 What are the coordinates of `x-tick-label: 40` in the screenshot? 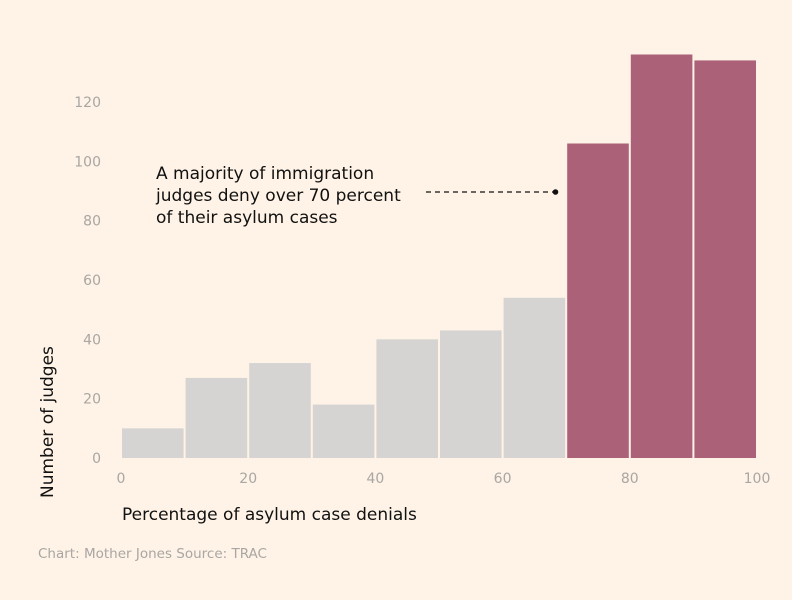 It's located at (375, 479).